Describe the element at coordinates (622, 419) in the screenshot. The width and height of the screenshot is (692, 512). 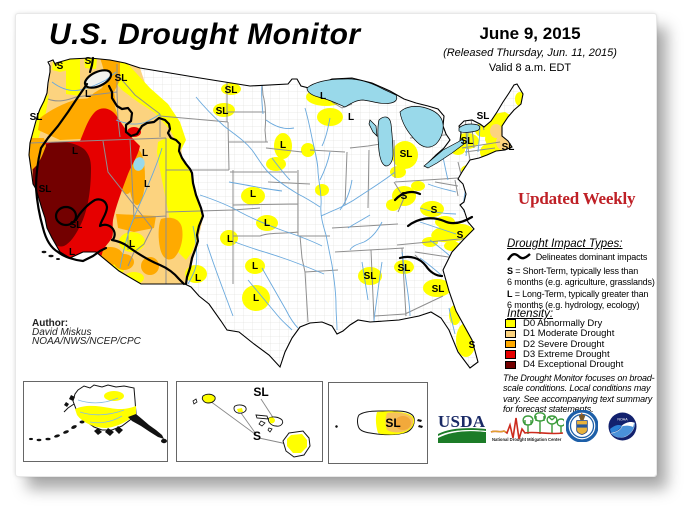
I see `svg-text: NOAA` at that location.